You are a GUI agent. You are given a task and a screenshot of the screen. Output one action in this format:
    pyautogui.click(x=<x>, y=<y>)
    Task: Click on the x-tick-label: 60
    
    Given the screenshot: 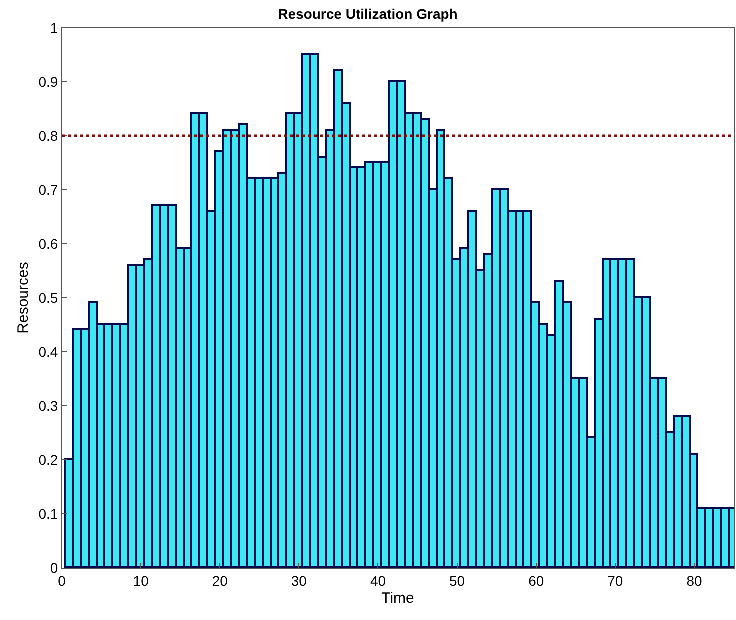 What is the action you would take?
    pyautogui.click(x=536, y=580)
    